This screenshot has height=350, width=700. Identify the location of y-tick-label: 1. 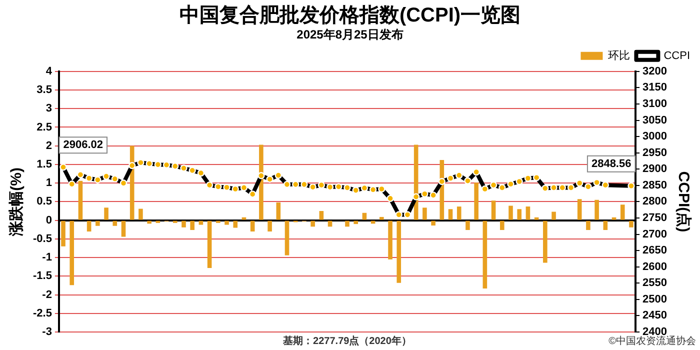
(49, 183).